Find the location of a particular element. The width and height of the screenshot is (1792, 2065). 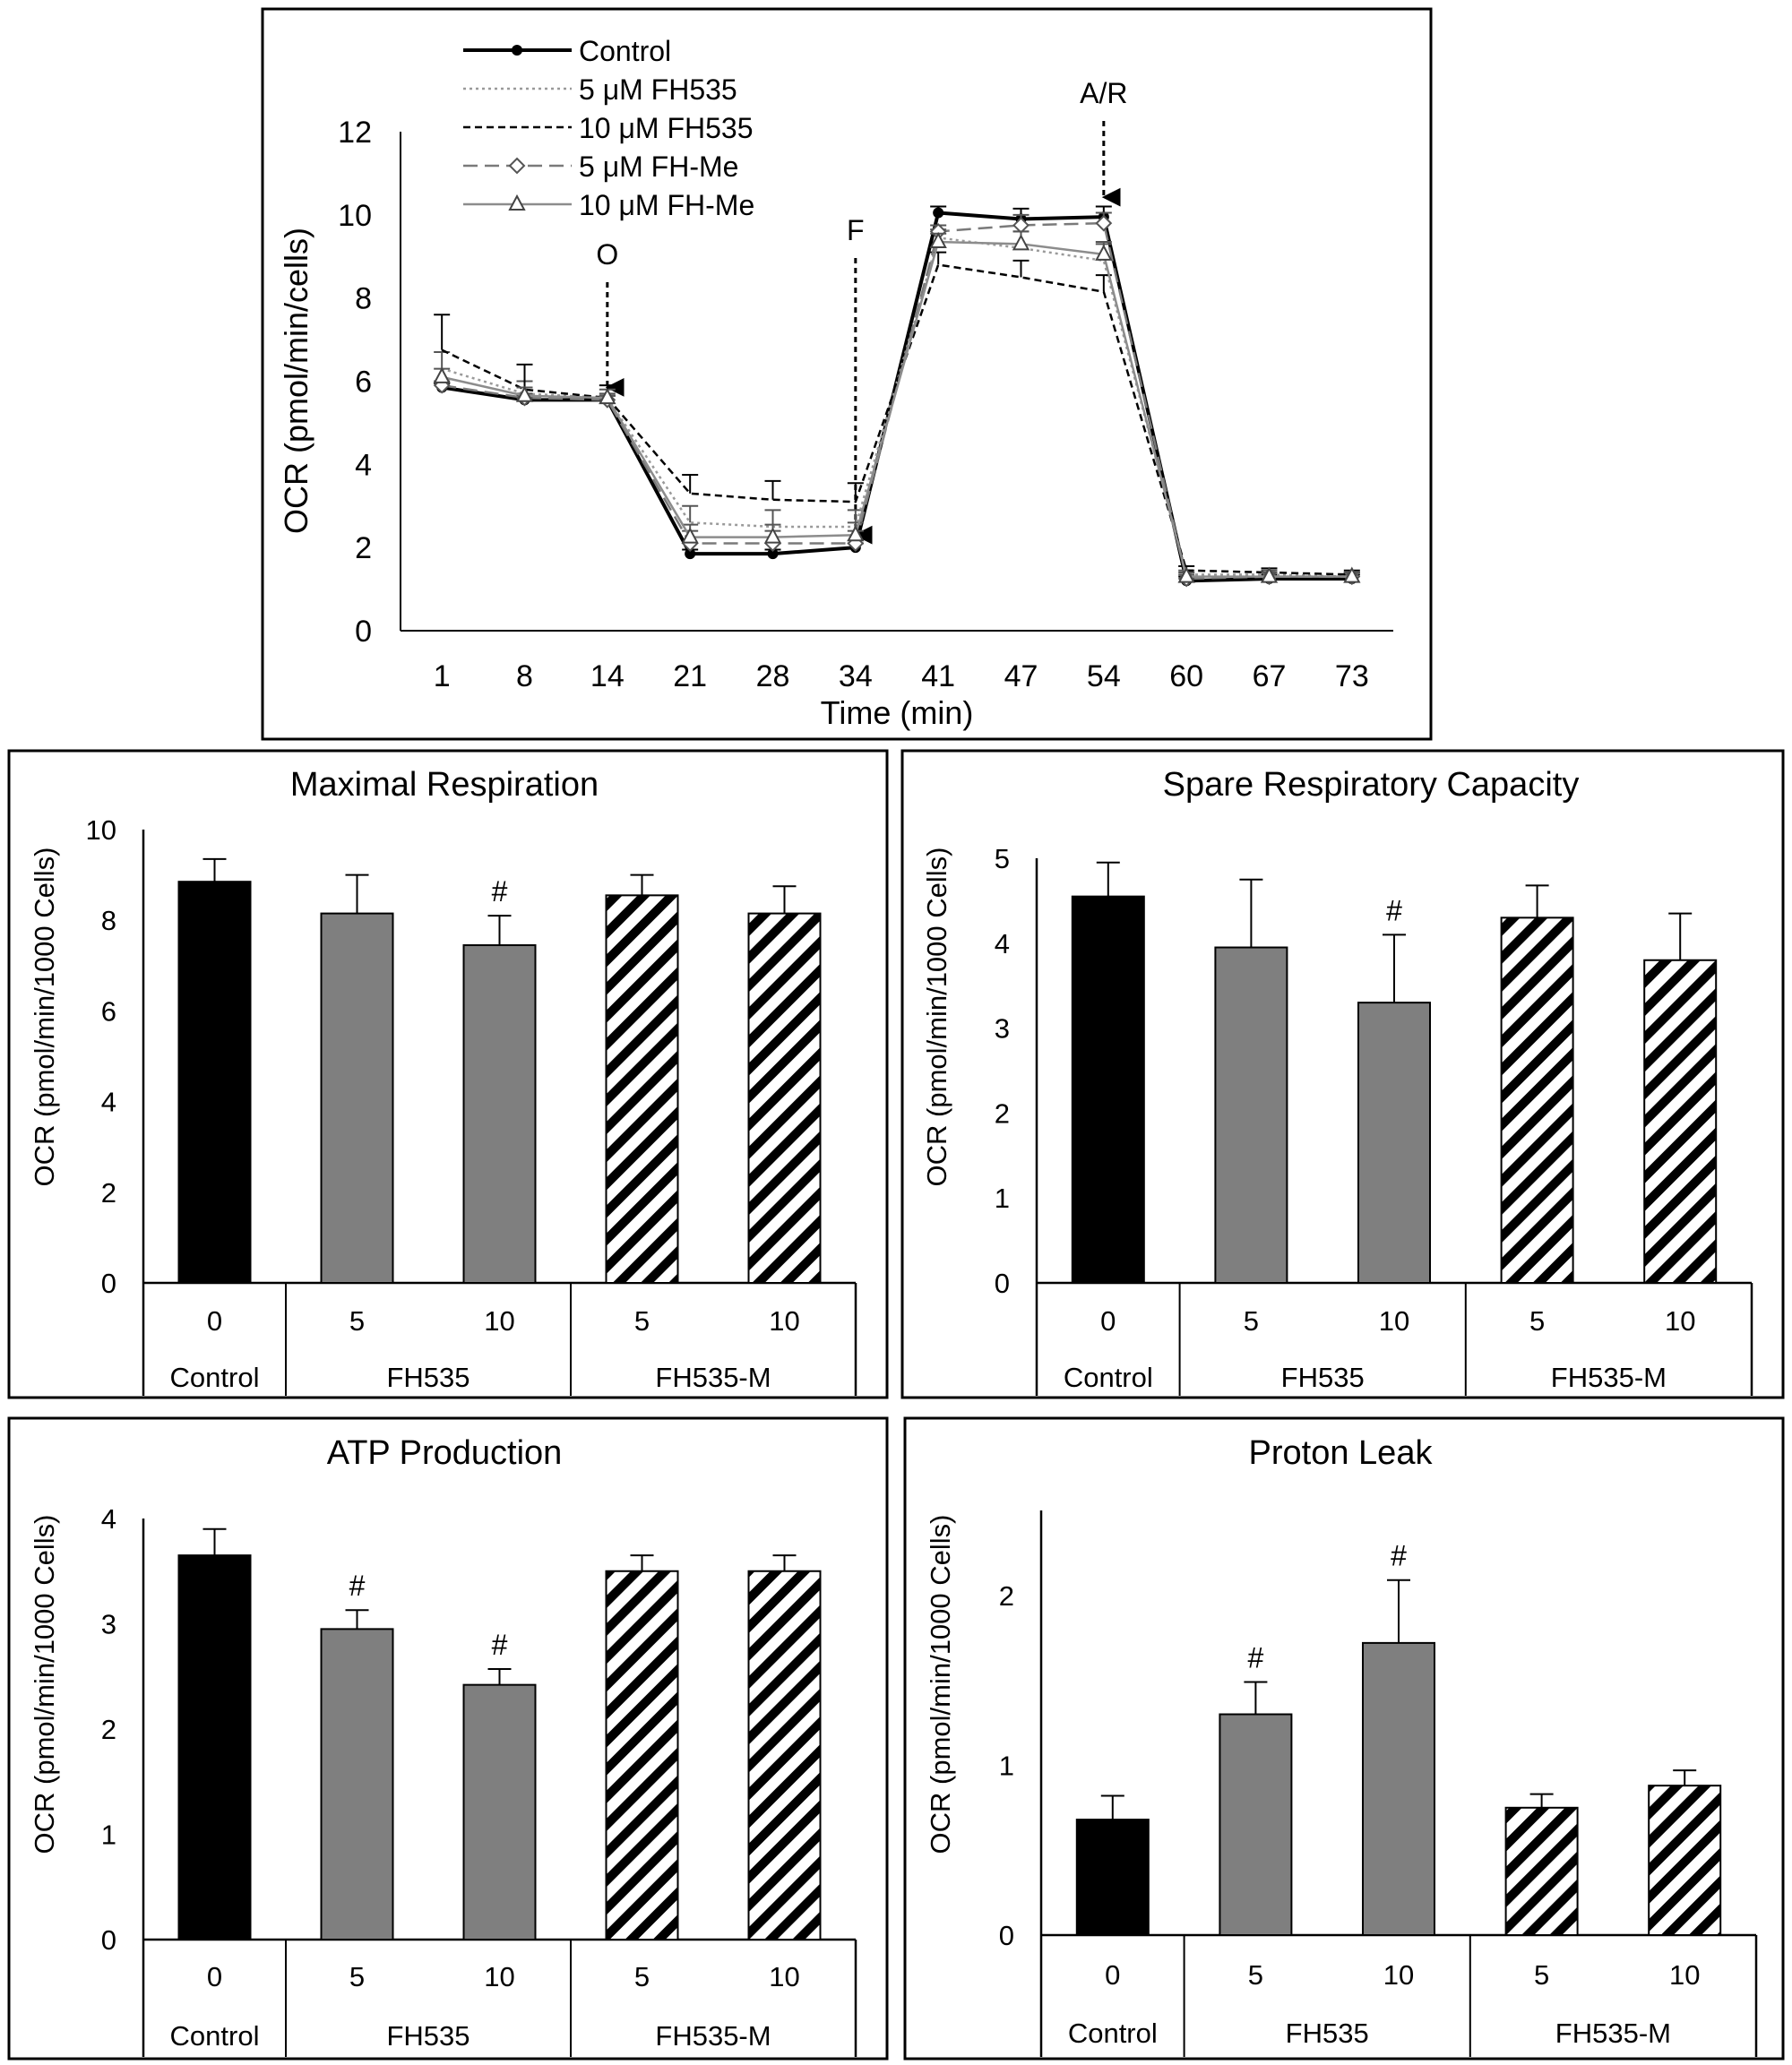

legend-entry: 5 μM FH535 is located at coordinates (600, 89).